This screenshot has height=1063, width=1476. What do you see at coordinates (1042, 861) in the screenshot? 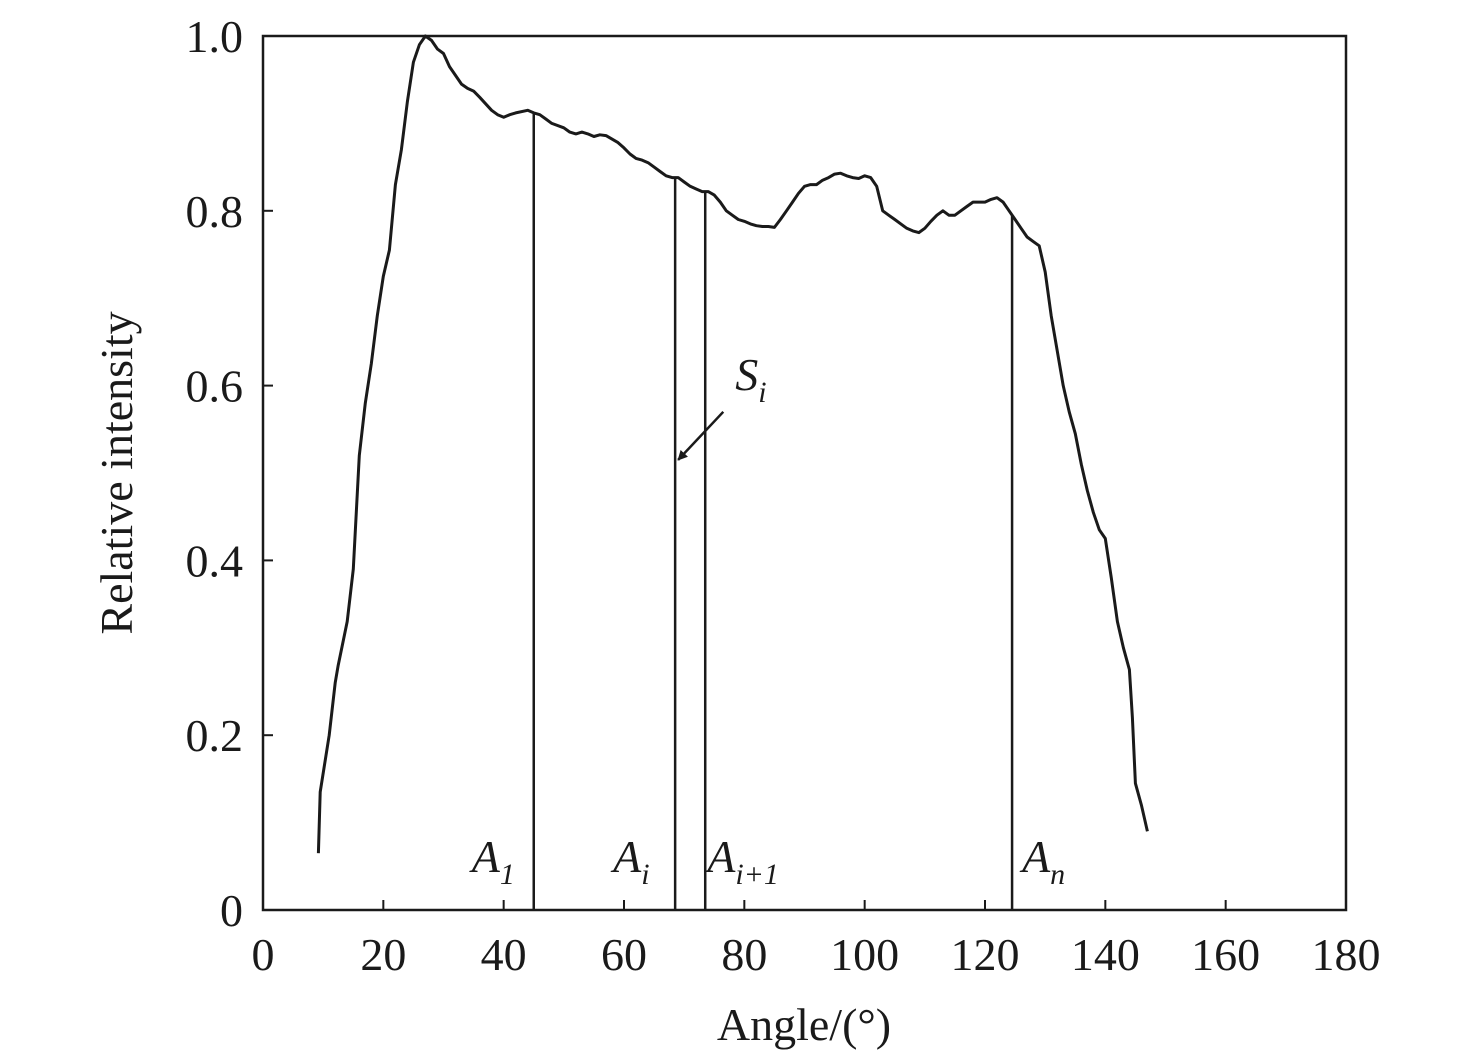
I see `marker-label: An` at bounding box center [1042, 861].